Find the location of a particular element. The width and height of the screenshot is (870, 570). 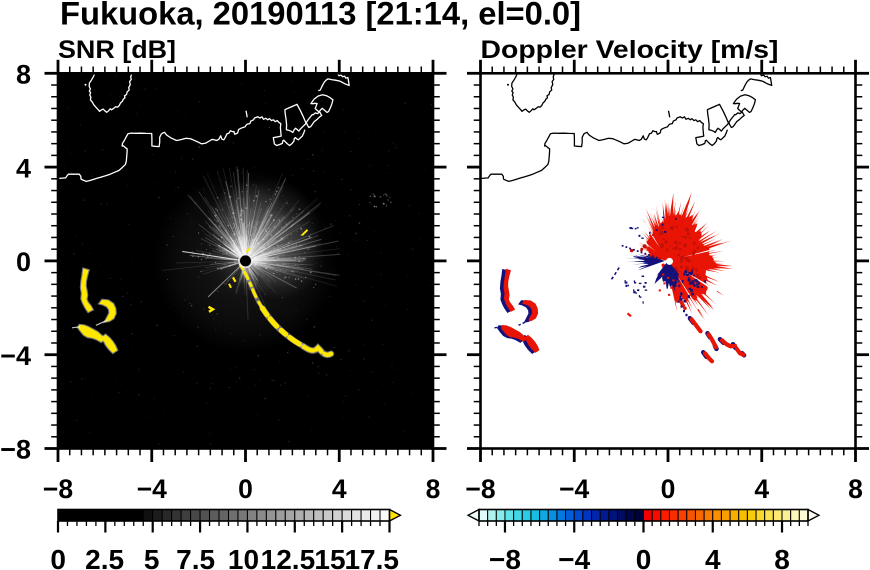

svg-text: 15 is located at coordinates (329, 557).